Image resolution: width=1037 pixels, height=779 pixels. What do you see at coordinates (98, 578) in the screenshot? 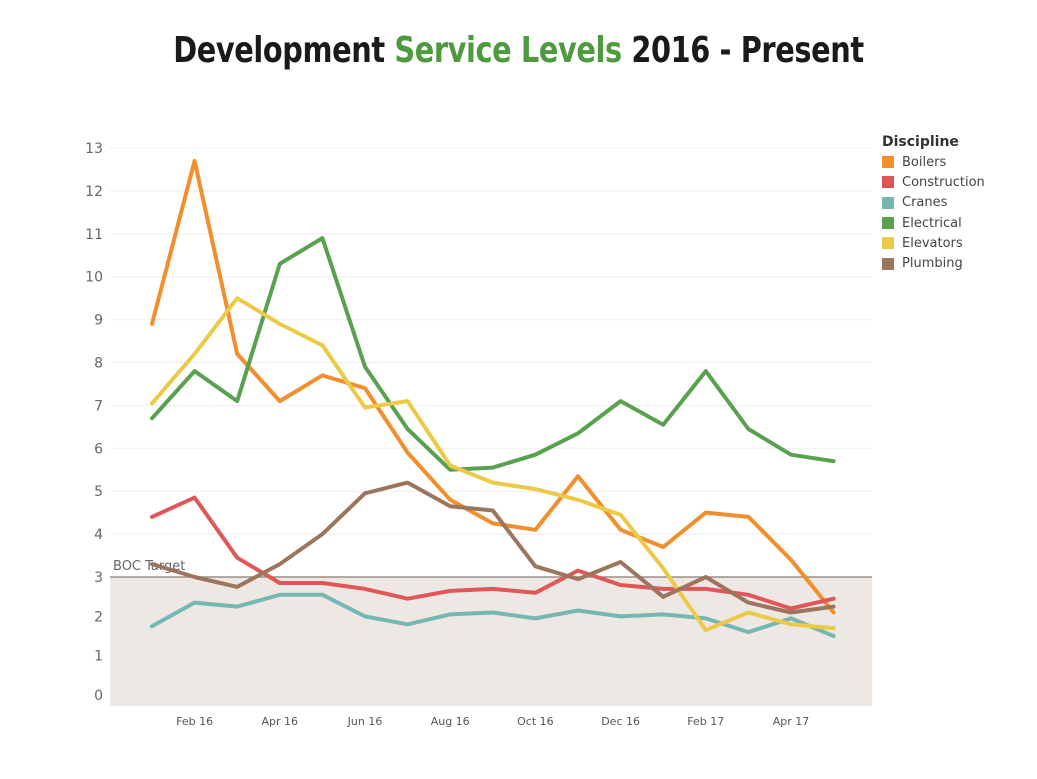
I see `y-tick-label: 3` at bounding box center [98, 578].